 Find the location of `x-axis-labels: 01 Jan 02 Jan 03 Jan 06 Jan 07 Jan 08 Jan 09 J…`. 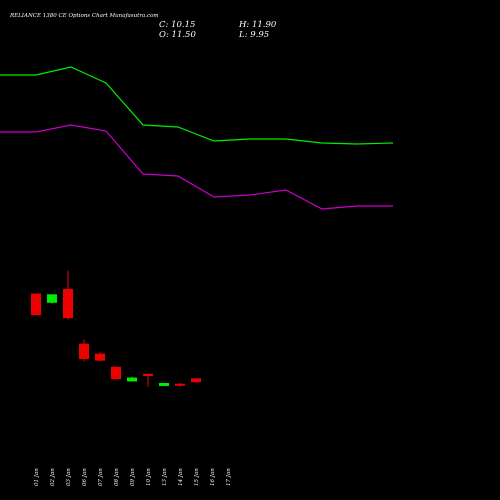

x-axis-labels: 01 Jan 02 Jan 03 Jan 06 Jan 07 Jan 08 Jan 09 J… is located at coordinates (133, 477).